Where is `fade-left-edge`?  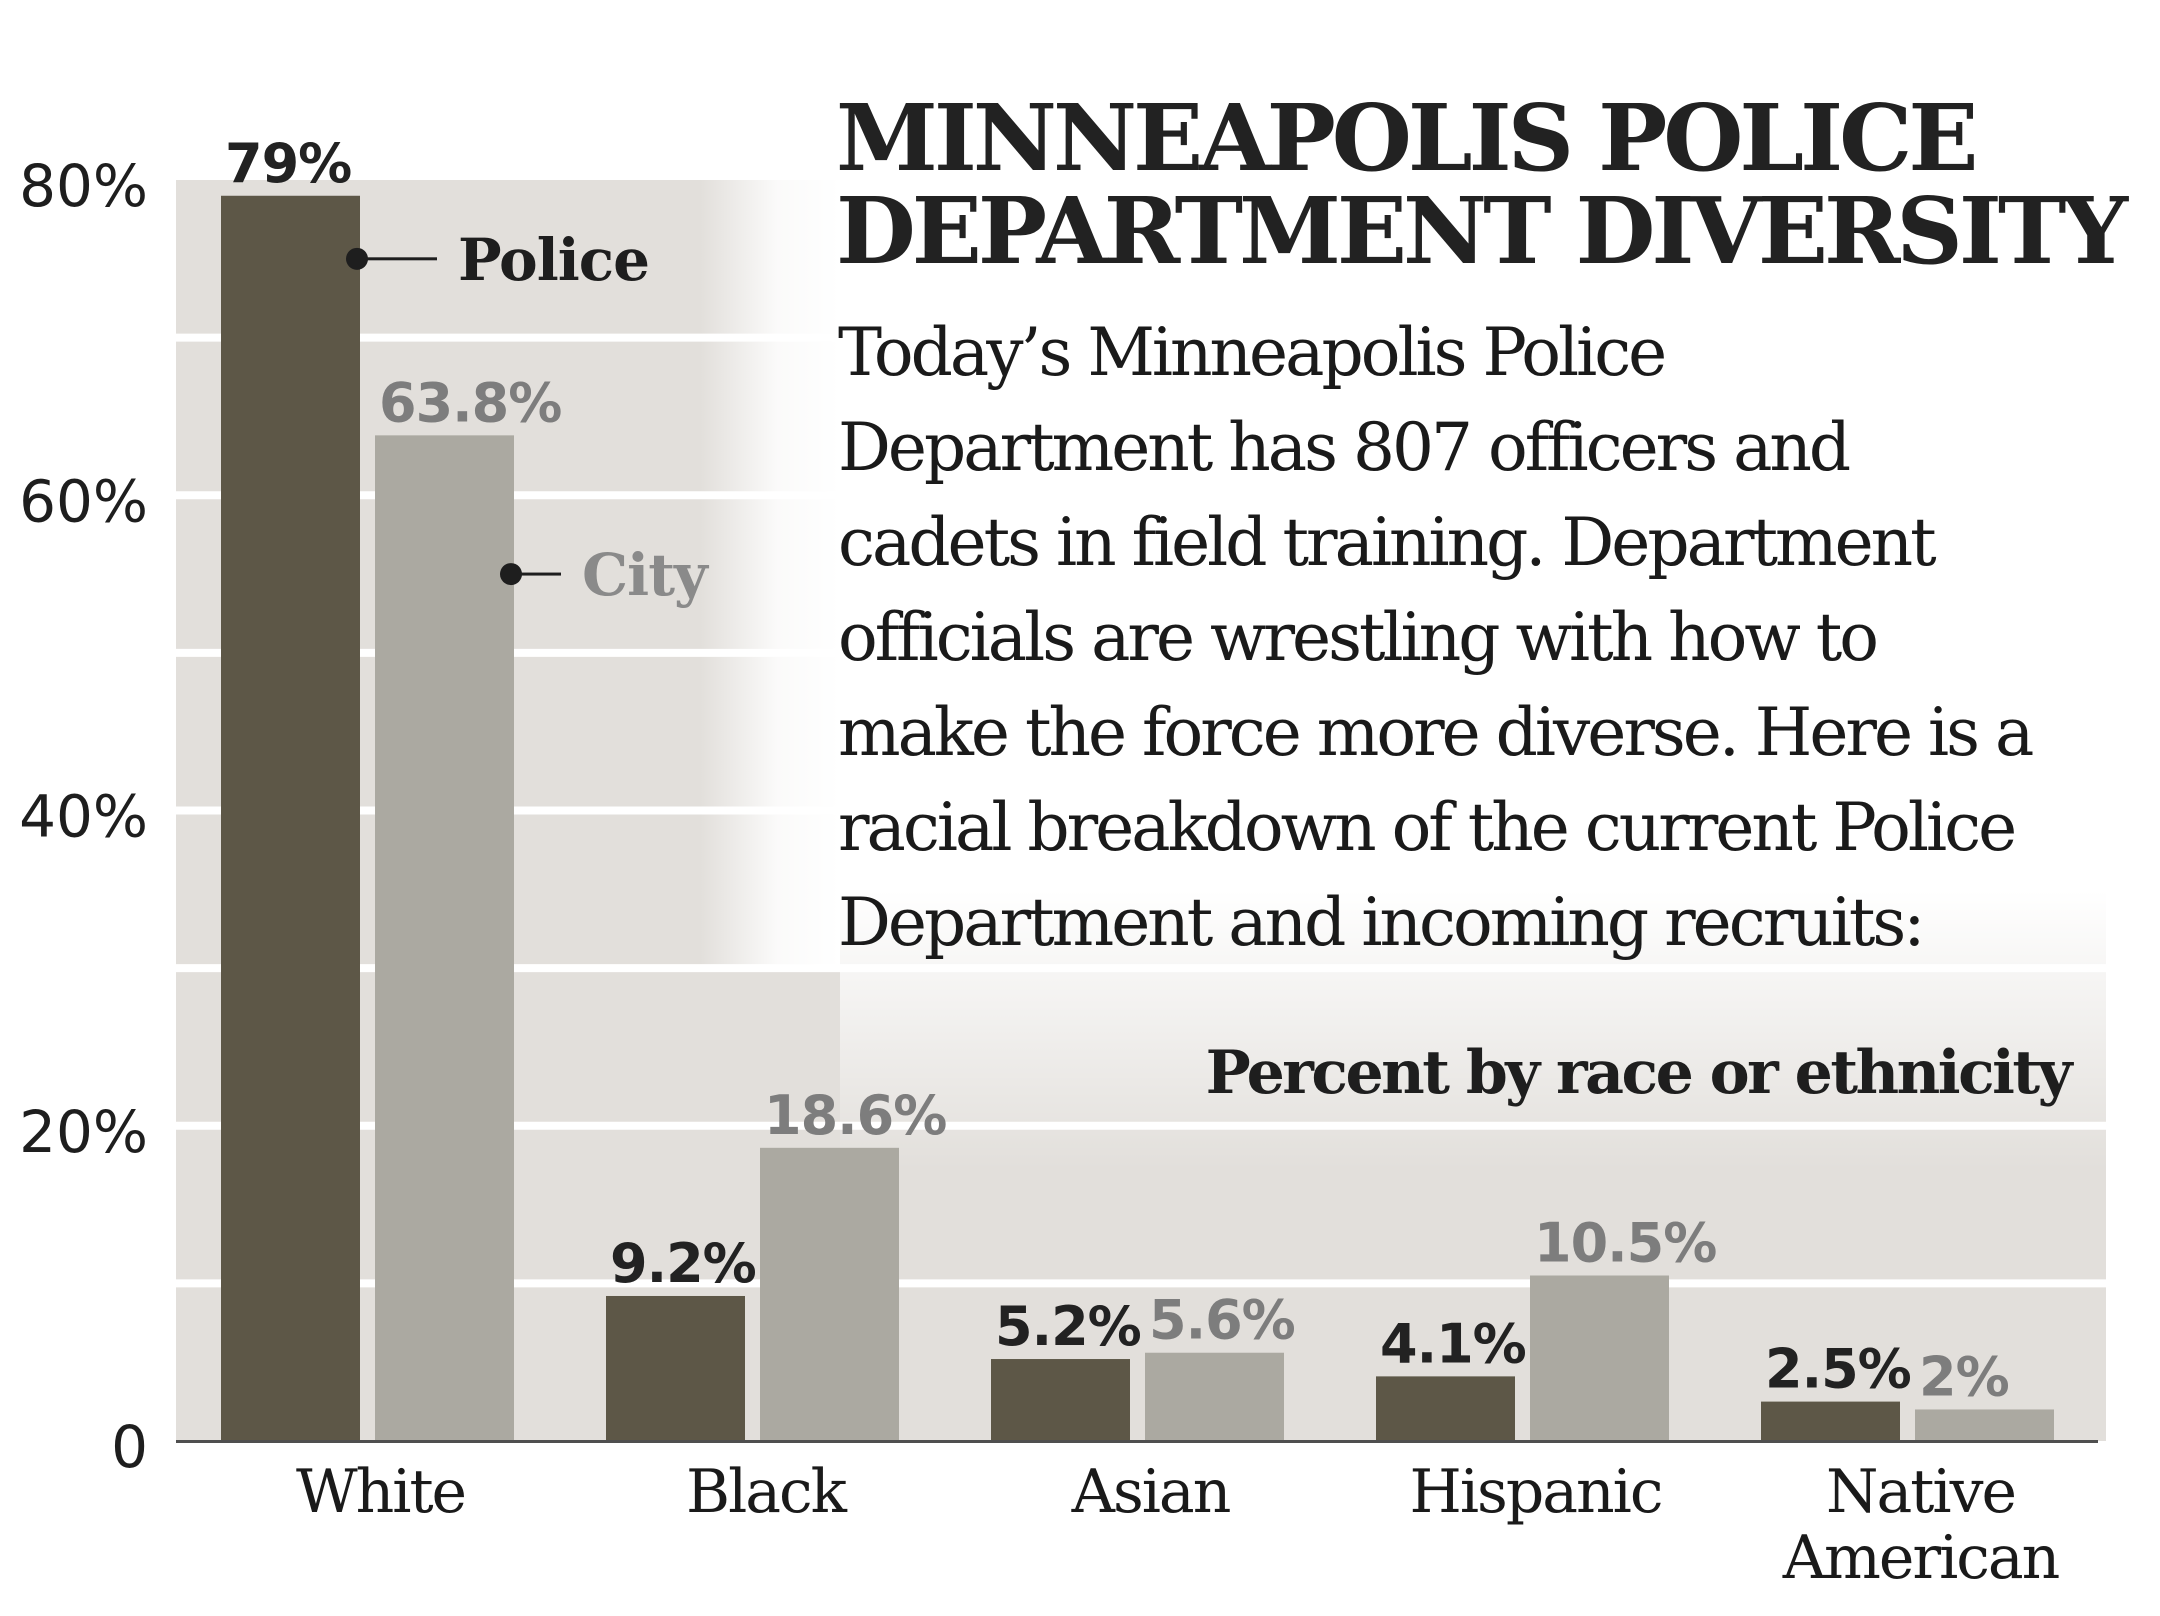
fade-left-edge is located at coordinates (770, 570).